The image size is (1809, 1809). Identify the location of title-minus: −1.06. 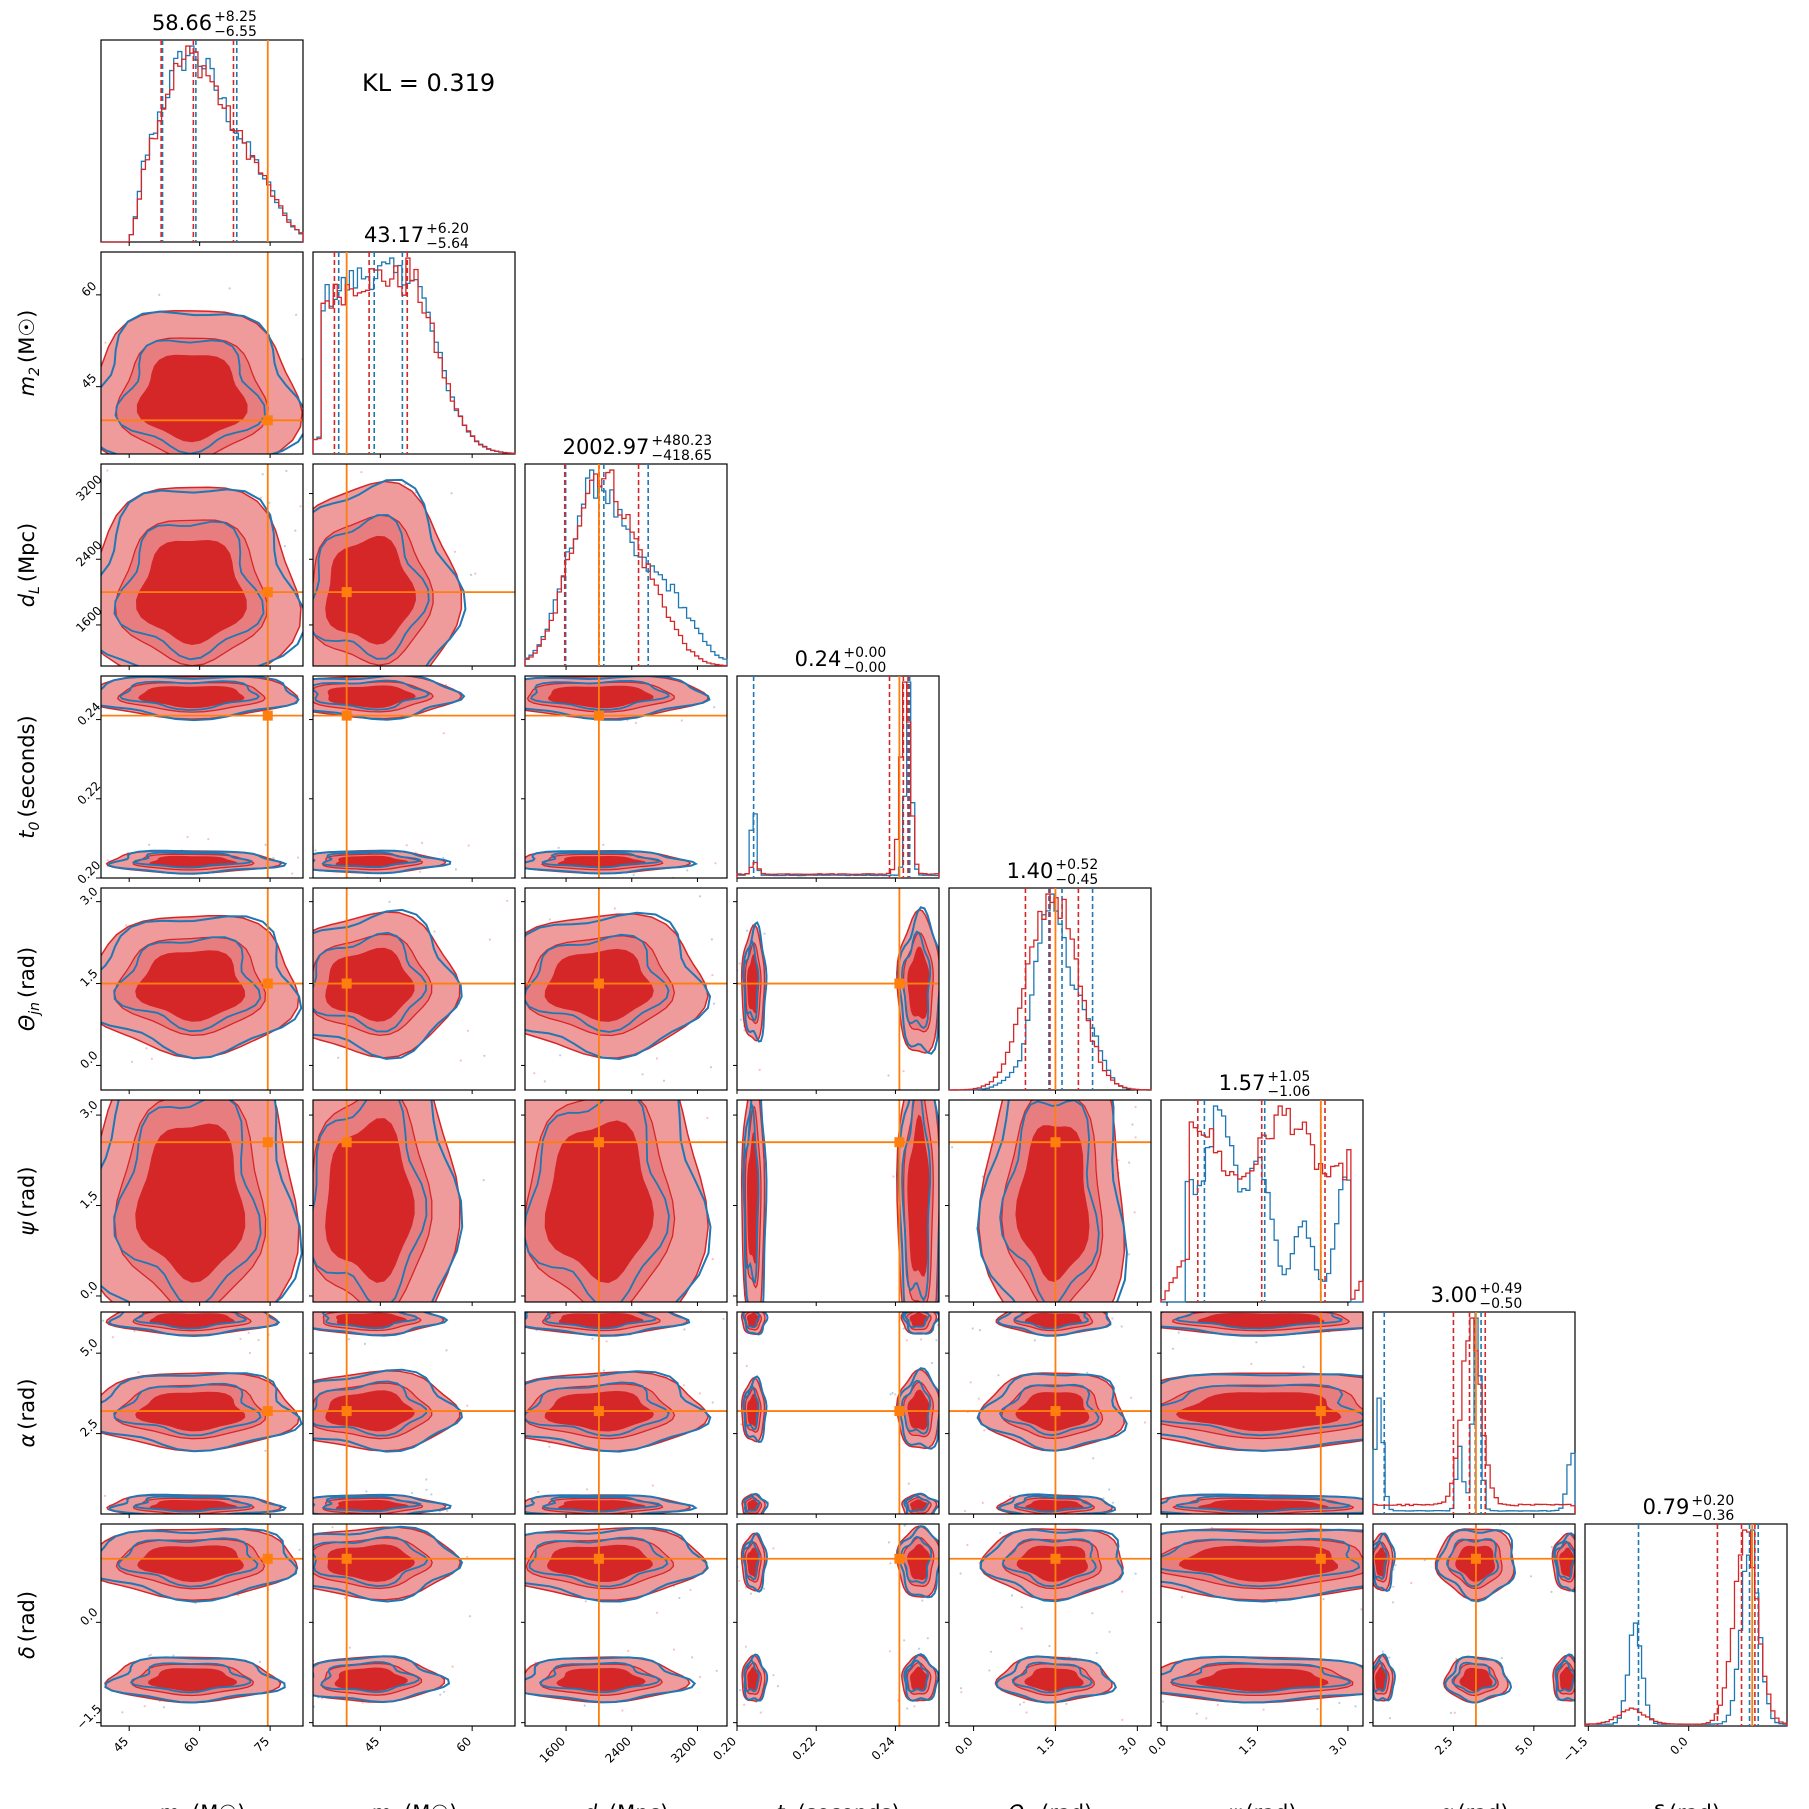
(1288, 1092).